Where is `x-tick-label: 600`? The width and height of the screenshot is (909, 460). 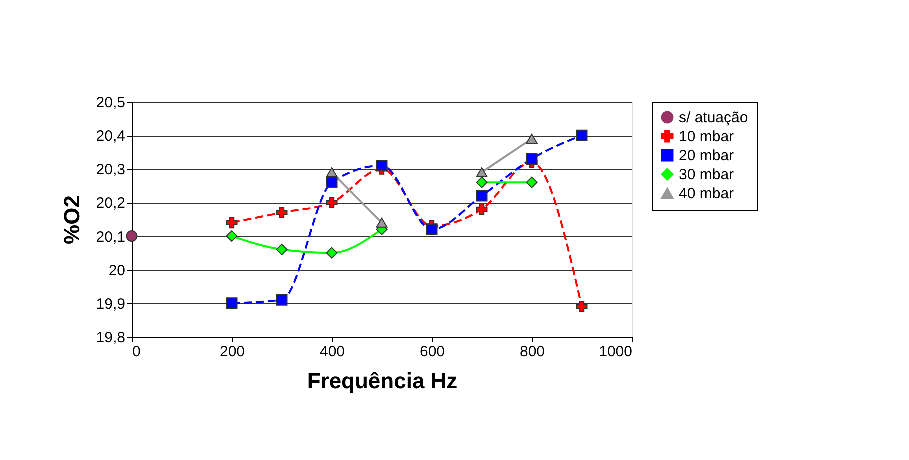 x-tick-label: 600 is located at coordinates (433, 352).